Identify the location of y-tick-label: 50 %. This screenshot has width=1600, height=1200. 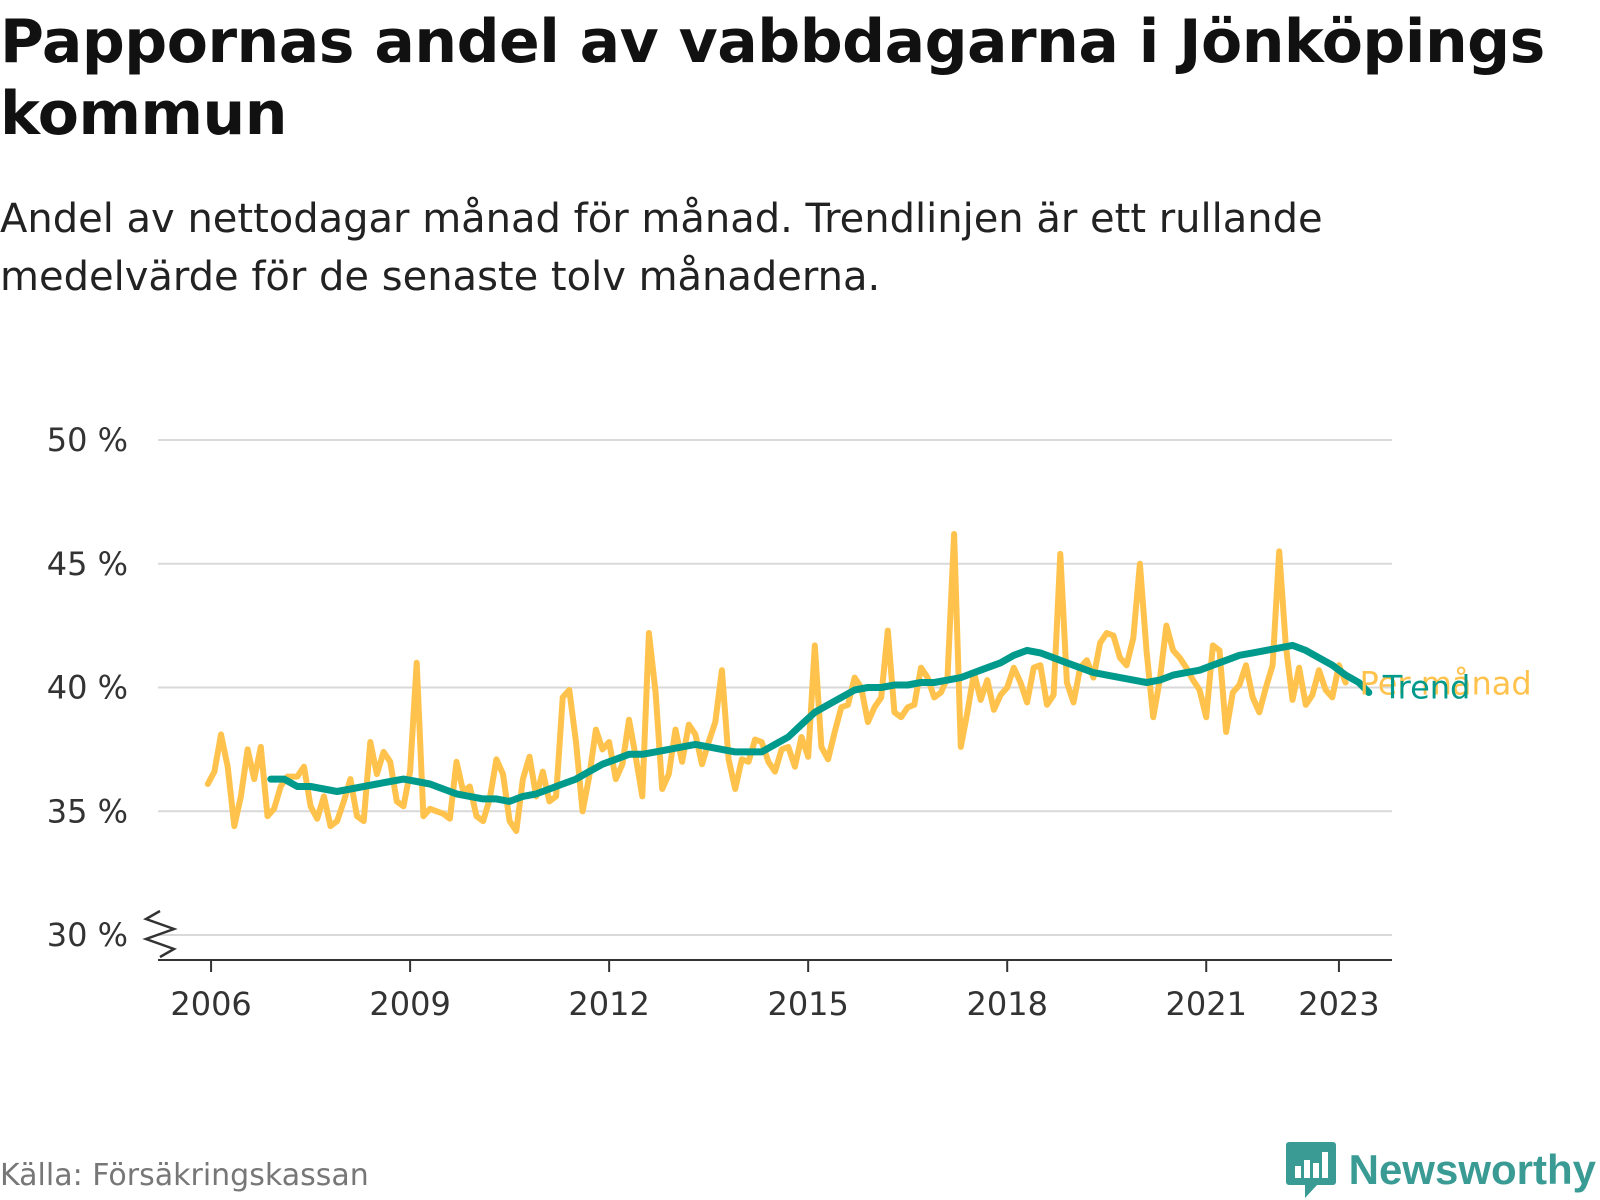
(87, 440).